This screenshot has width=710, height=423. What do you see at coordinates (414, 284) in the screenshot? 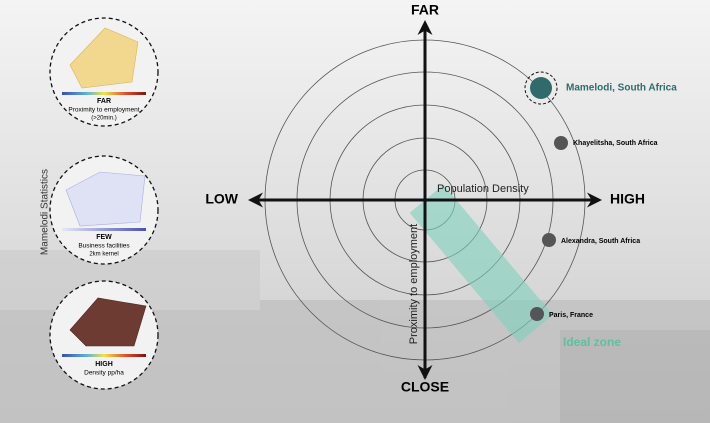
I see `axis-label: Proximity to employment` at bounding box center [414, 284].